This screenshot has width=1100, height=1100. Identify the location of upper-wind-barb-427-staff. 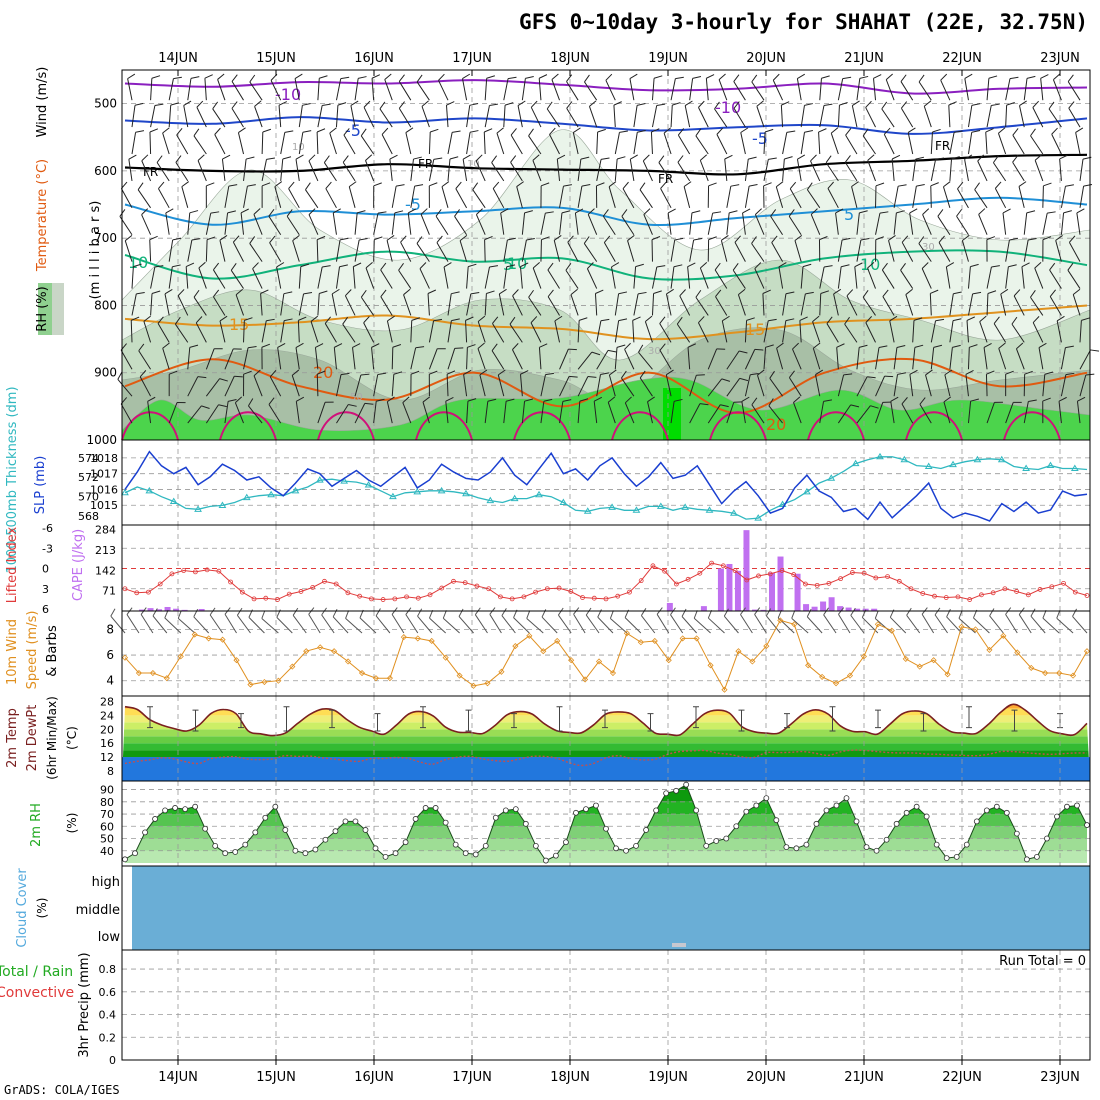
(733, 387).